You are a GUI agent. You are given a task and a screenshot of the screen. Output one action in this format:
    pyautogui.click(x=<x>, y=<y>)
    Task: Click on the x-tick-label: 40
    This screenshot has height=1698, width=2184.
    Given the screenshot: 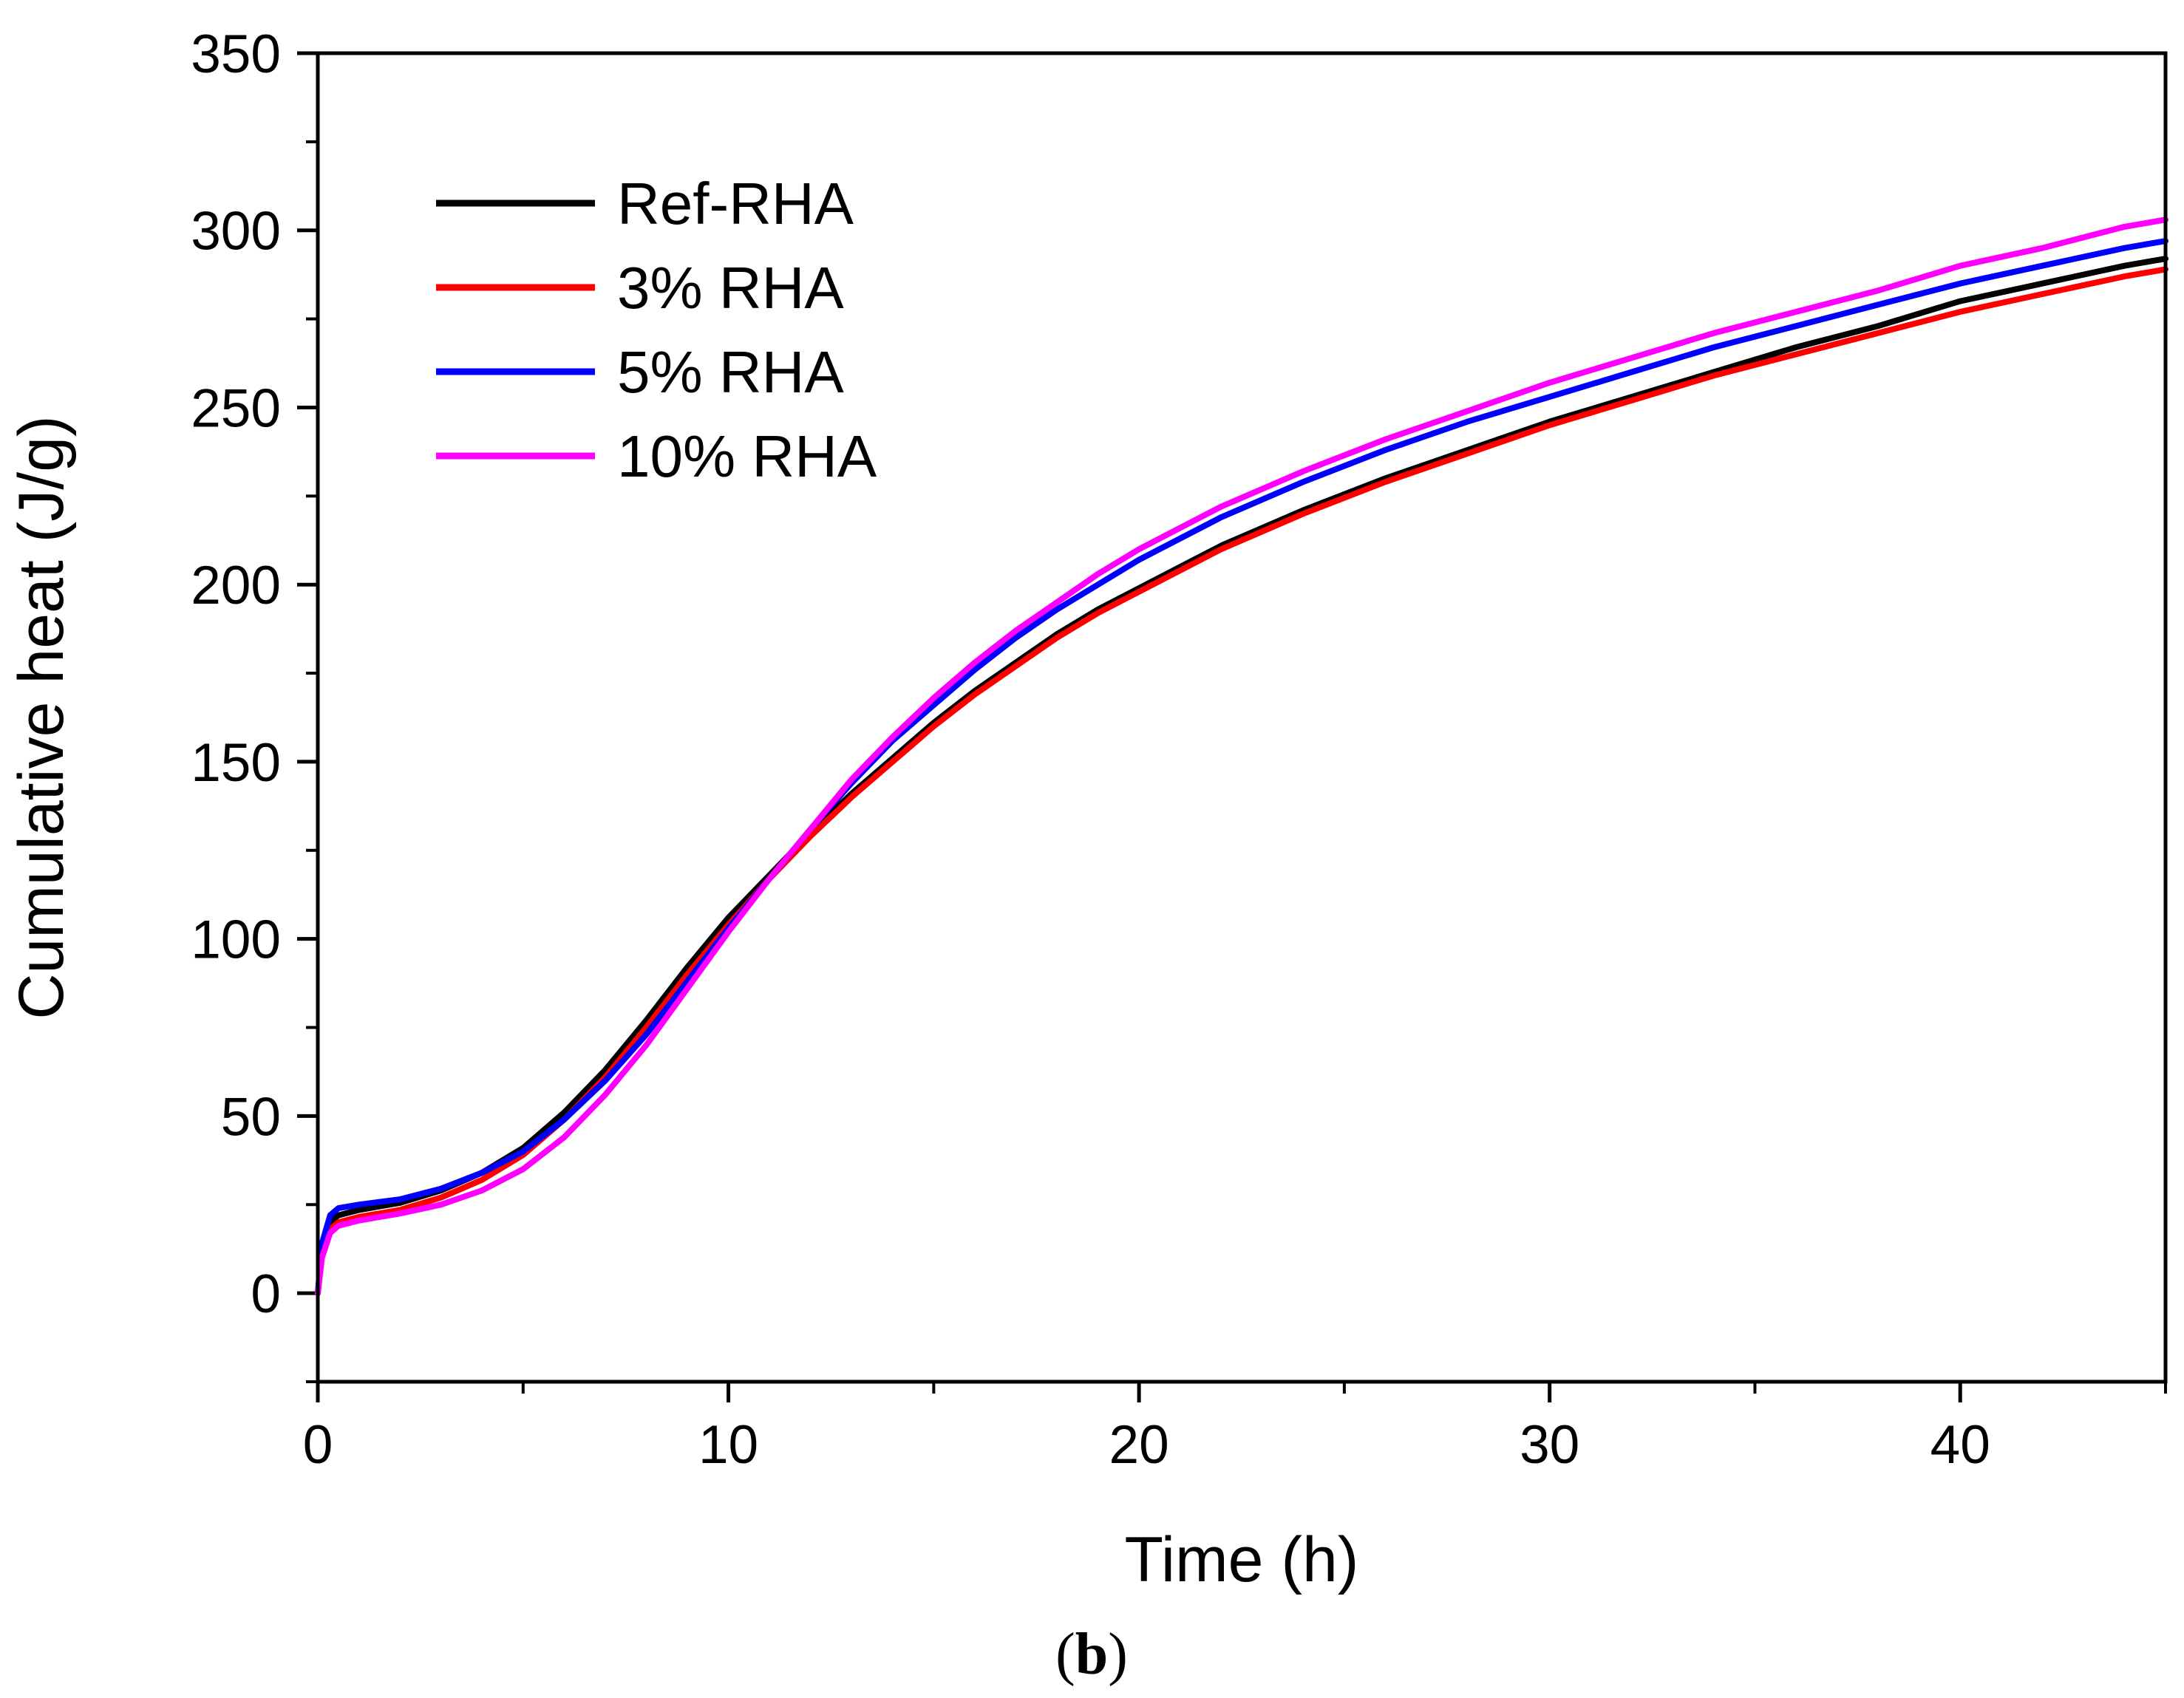 What is the action you would take?
    pyautogui.click(x=1960, y=1445)
    